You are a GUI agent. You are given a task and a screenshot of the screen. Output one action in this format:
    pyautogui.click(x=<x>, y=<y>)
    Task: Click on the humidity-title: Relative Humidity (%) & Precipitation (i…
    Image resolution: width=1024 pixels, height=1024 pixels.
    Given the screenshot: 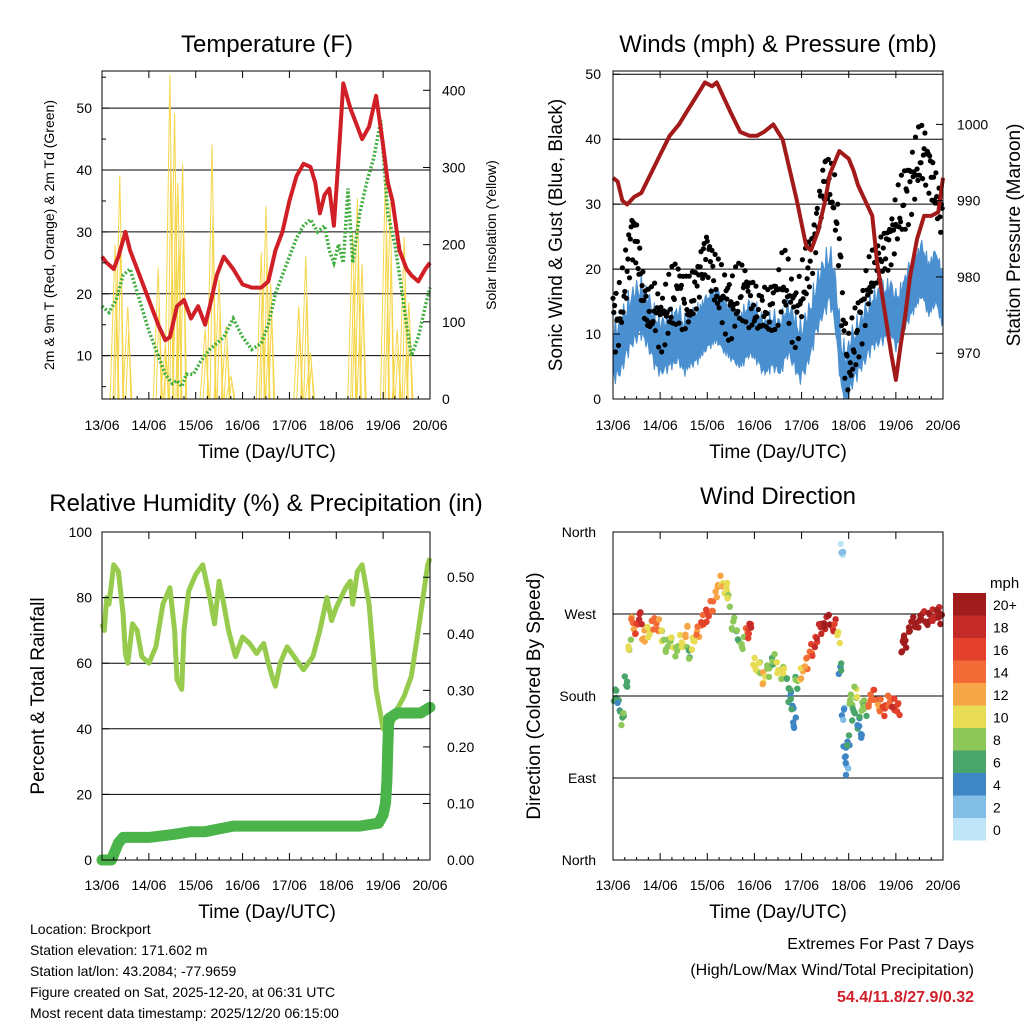 What is the action you would take?
    pyautogui.click(x=265, y=503)
    